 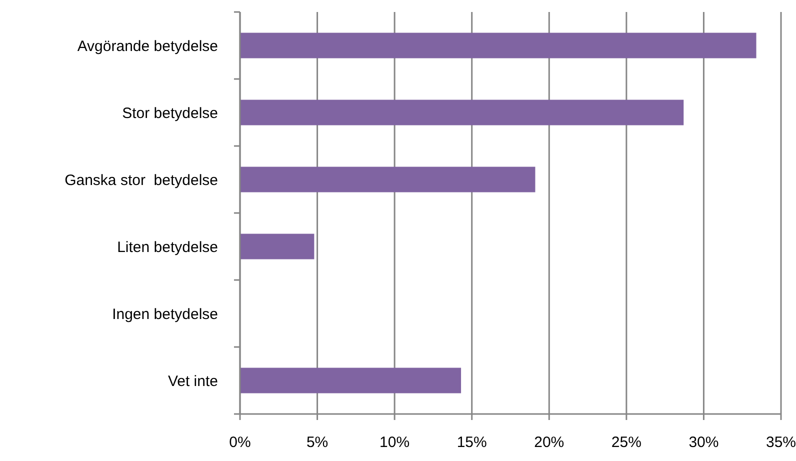 What do you see at coordinates (626, 442) in the screenshot?
I see `x-tick-label: 25%` at bounding box center [626, 442].